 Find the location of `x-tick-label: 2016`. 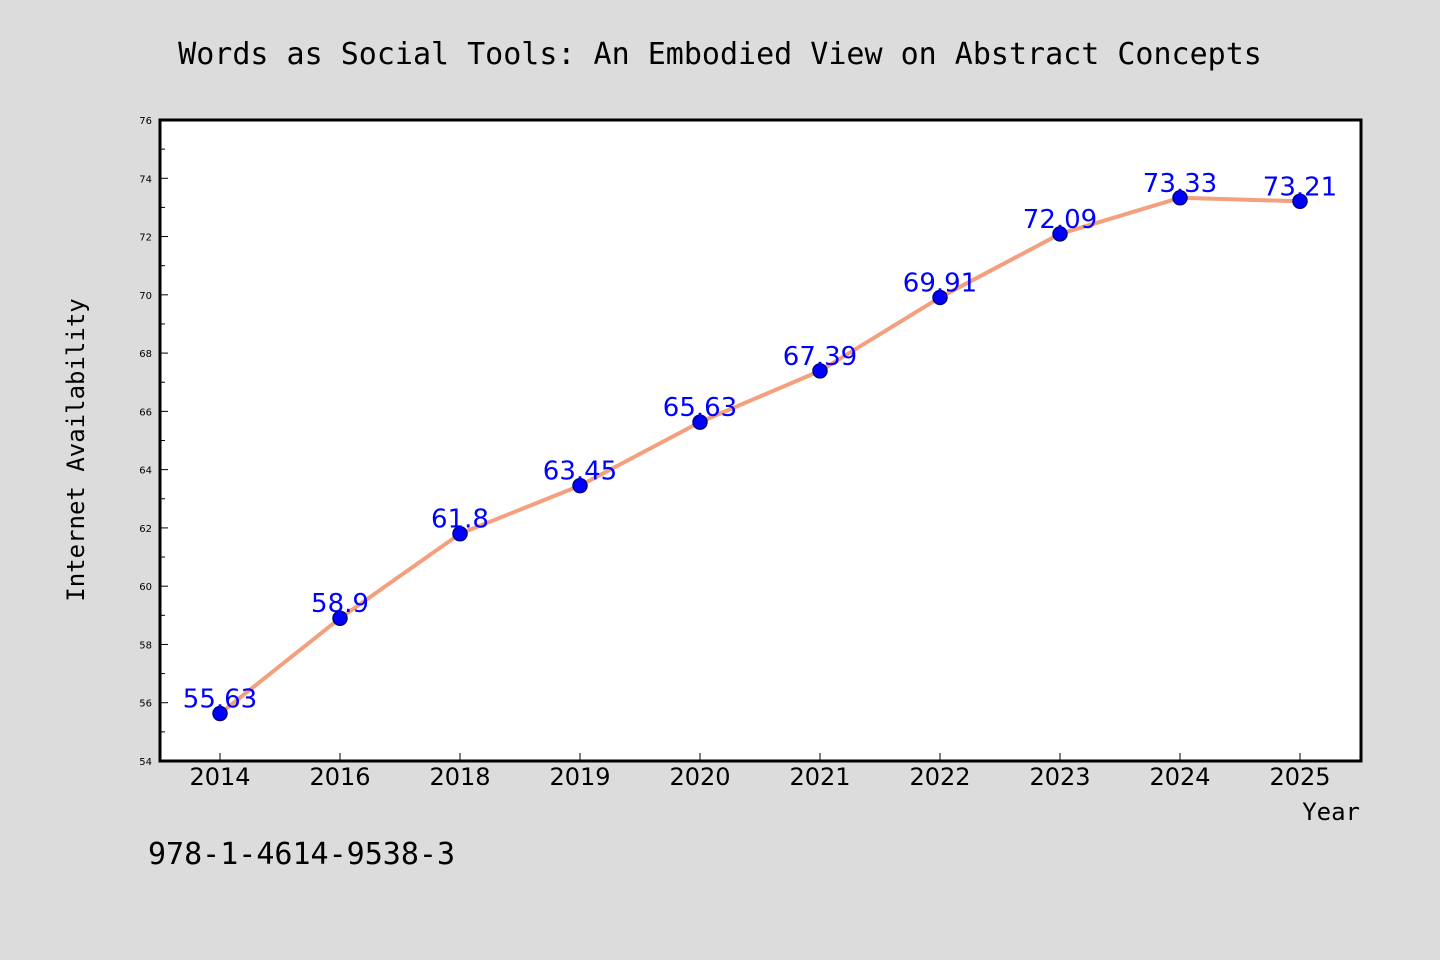

x-tick-label: 2016 is located at coordinates (339, 777).